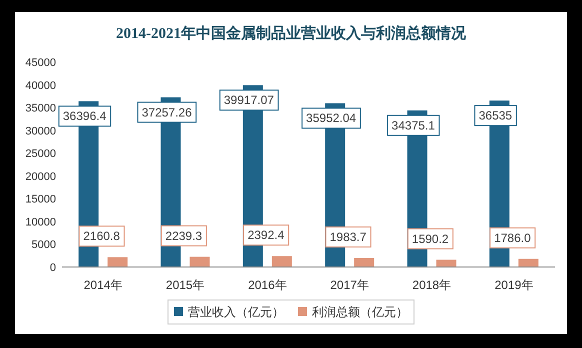 Image resolution: width=582 pixels, height=348 pixels. What do you see at coordinates (53, 268) in the screenshot?
I see `y-tick-label: 0` at bounding box center [53, 268].